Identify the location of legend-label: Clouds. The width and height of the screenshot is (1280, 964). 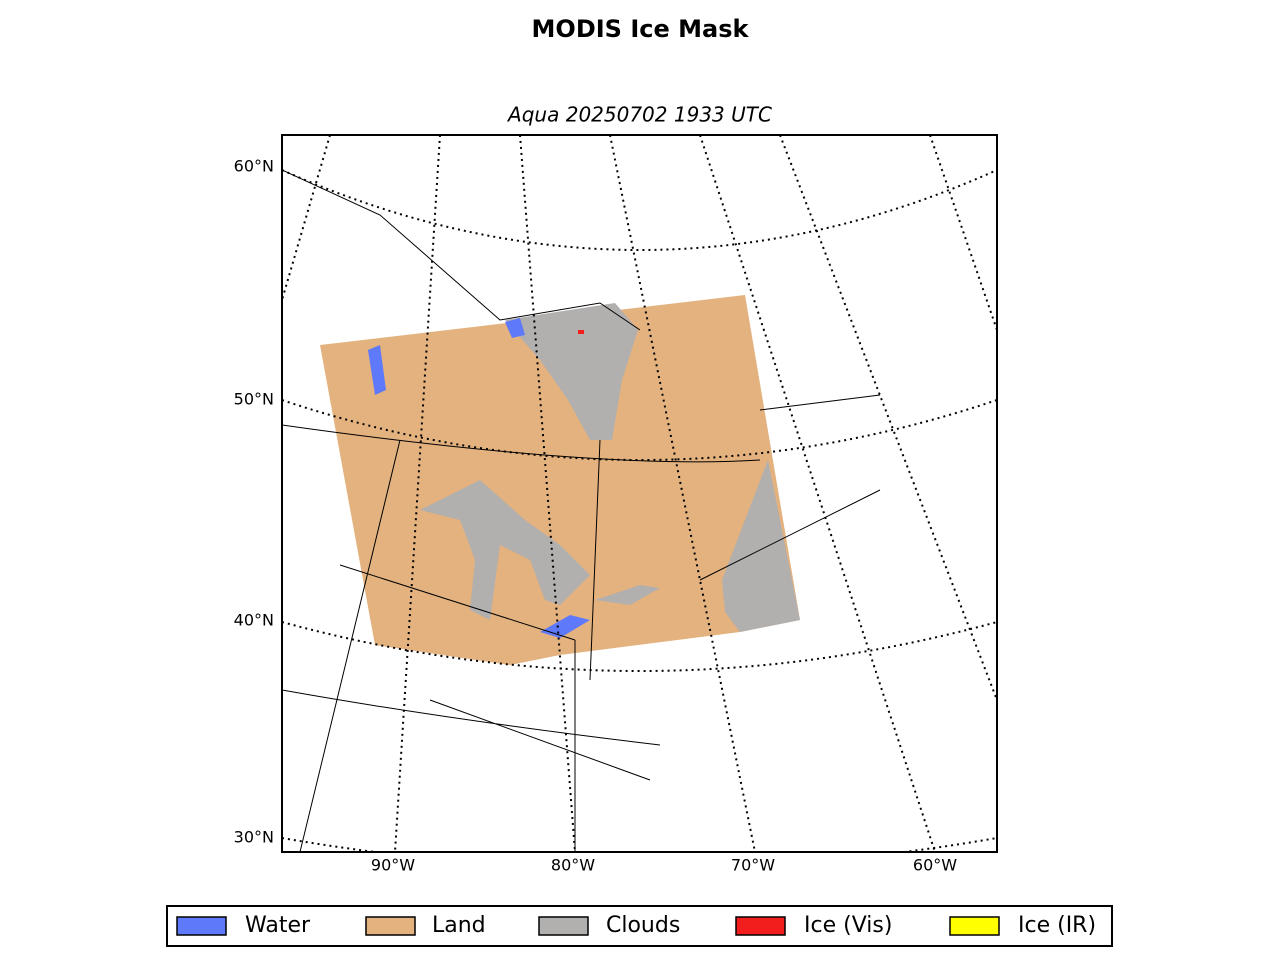
(643, 925).